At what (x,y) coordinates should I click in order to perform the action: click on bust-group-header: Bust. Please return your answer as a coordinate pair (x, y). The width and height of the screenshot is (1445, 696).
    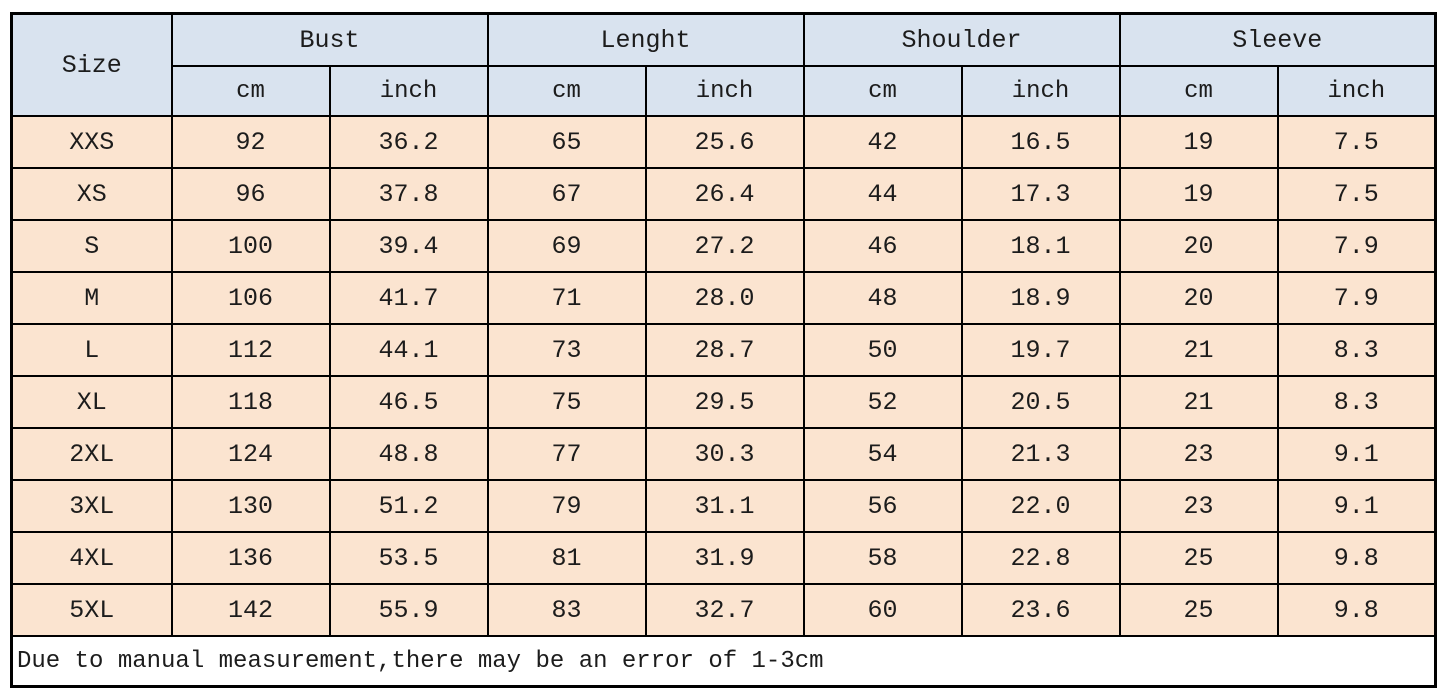
    Looking at the image, I should click on (329, 39).